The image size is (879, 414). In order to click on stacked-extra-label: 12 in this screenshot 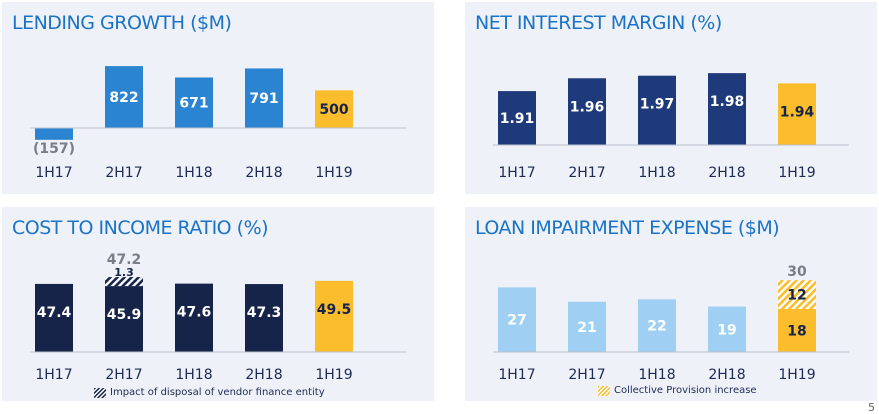, I will do `click(796, 296)`.